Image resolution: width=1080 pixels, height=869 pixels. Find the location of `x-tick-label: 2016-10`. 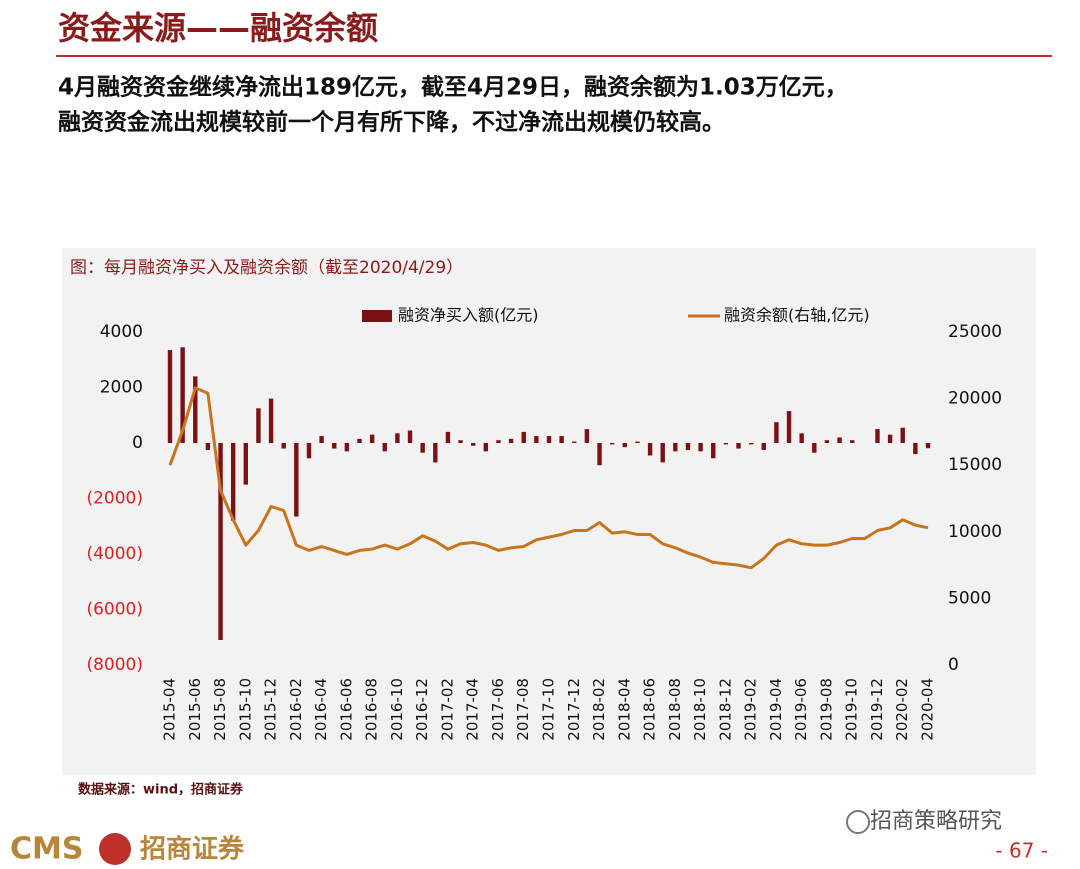

x-tick-label: 2016-10 is located at coordinates (397, 709).